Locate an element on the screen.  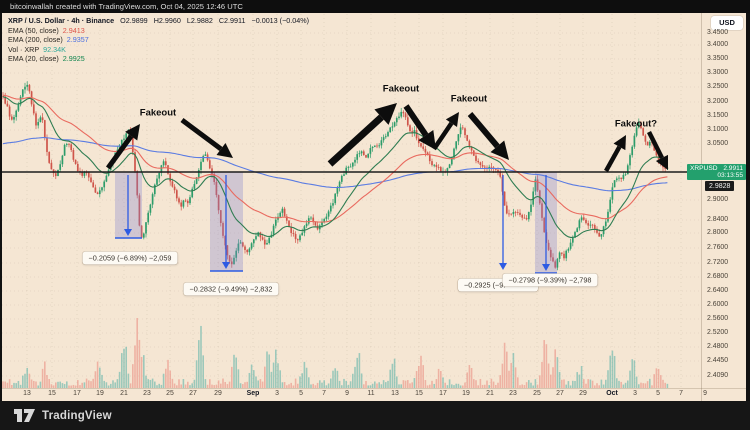
indicator-label: EMA (200, close) is located at coordinates (35, 40).